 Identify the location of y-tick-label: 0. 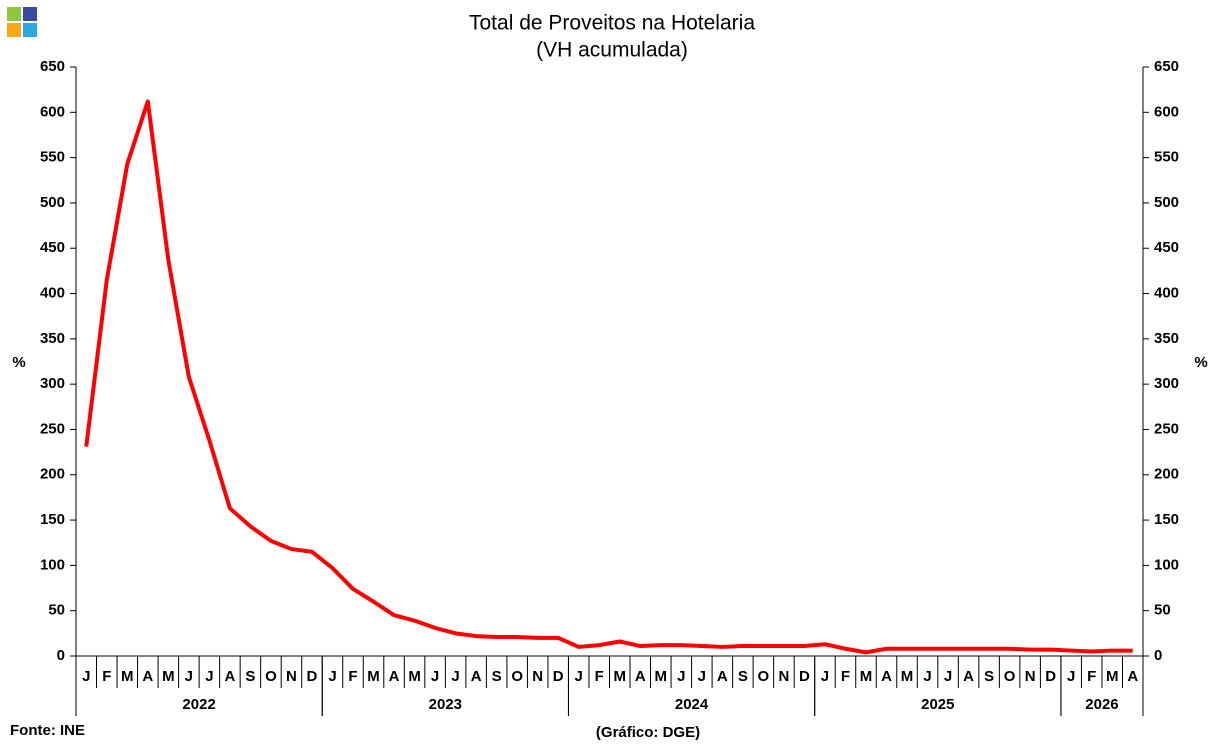
(61, 655).